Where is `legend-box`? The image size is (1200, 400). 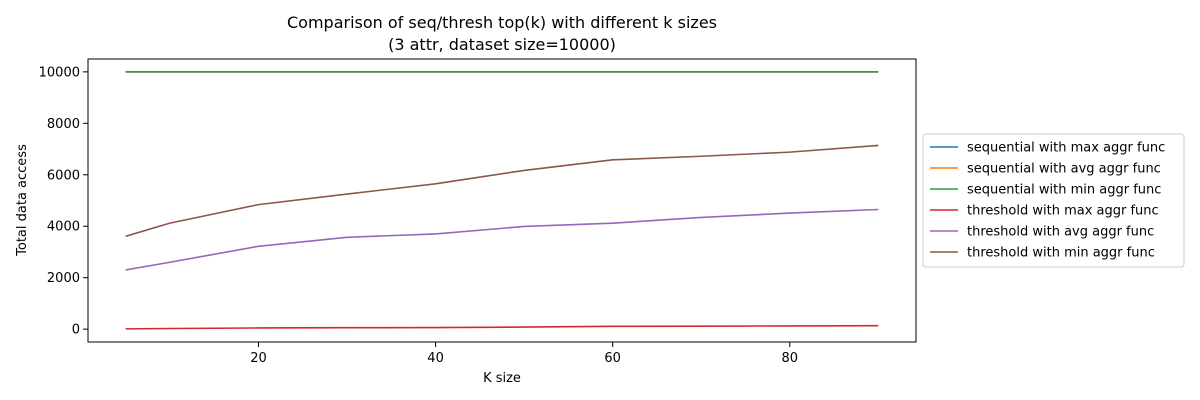 legend-box is located at coordinates (1053, 200).